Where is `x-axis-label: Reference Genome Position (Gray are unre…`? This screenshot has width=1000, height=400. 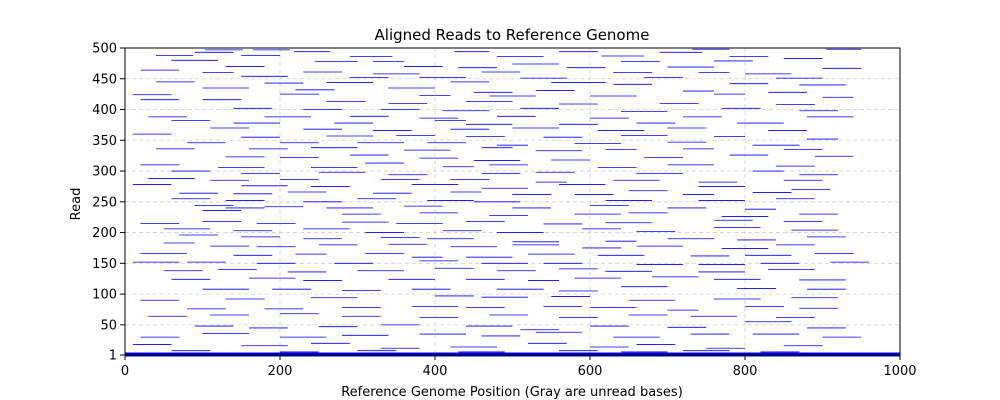
x-axis-label: Reference Genome Position (Gray are unre… is located at coordinates (512, 392).